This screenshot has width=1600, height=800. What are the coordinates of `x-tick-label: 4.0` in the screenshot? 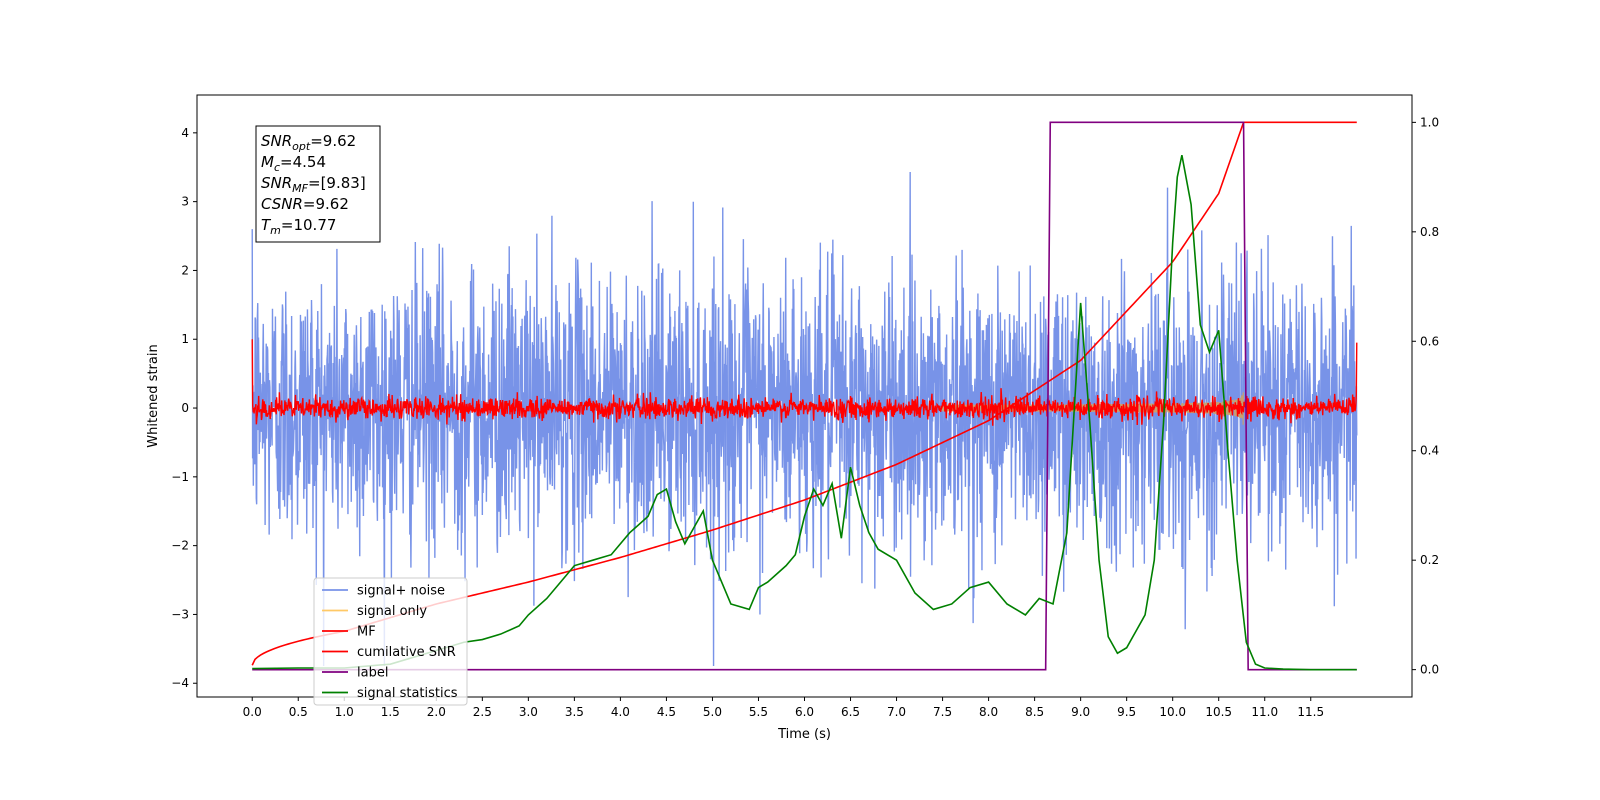 It's located at (620, 712).